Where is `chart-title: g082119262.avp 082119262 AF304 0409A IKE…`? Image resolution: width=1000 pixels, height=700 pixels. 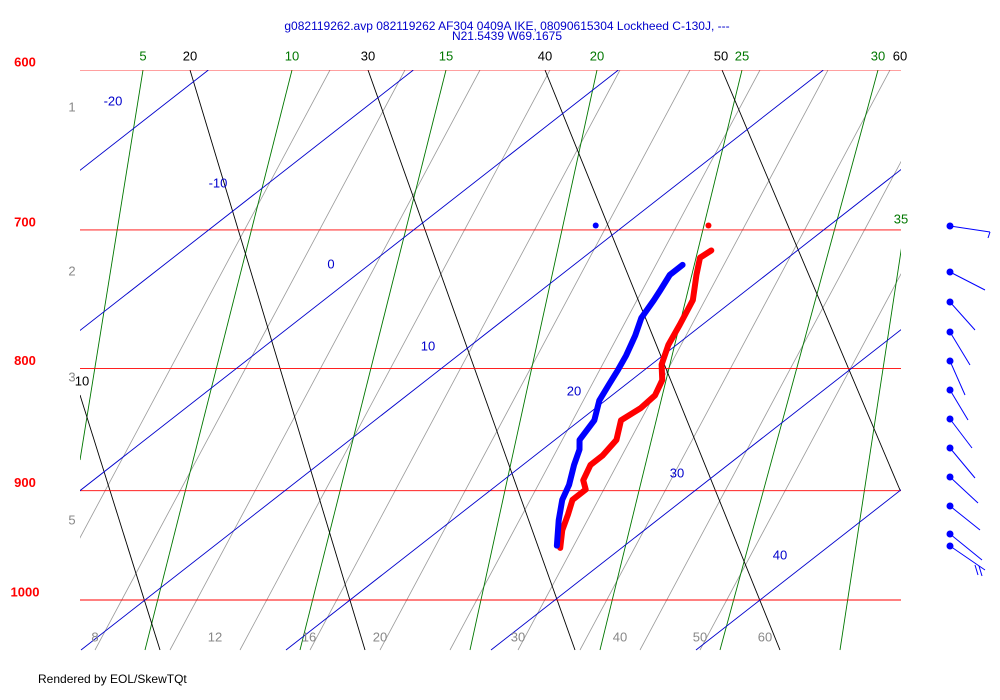 chart-title: g082119262.avp 082119262 AF304 0409A IKE… is located at coordinates (506, 26).